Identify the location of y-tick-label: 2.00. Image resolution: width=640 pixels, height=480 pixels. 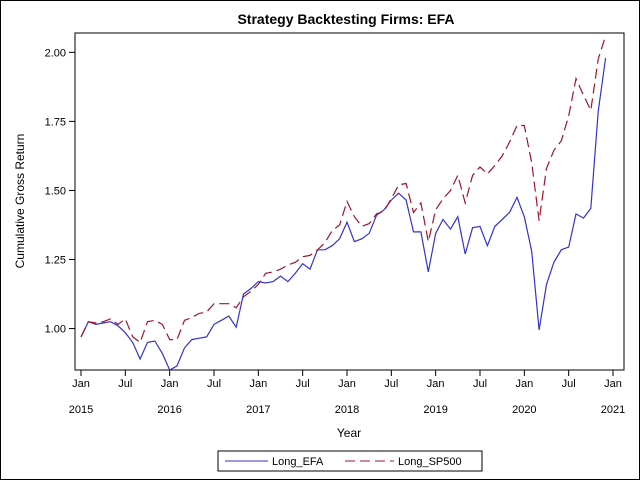
(55, 53).